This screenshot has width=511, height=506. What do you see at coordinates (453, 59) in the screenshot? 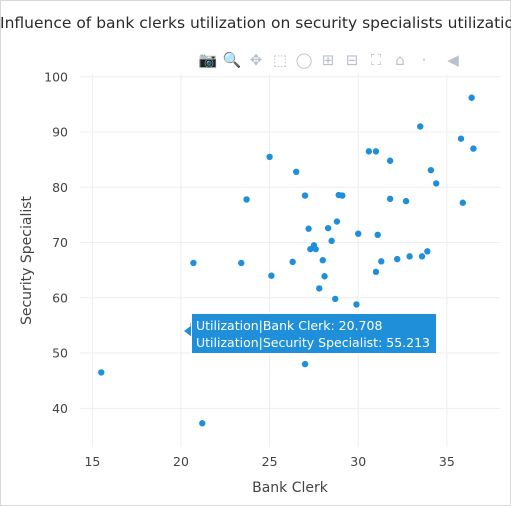
I see `plotly-logo-icon: ◀` at bounding box center [453, 59].